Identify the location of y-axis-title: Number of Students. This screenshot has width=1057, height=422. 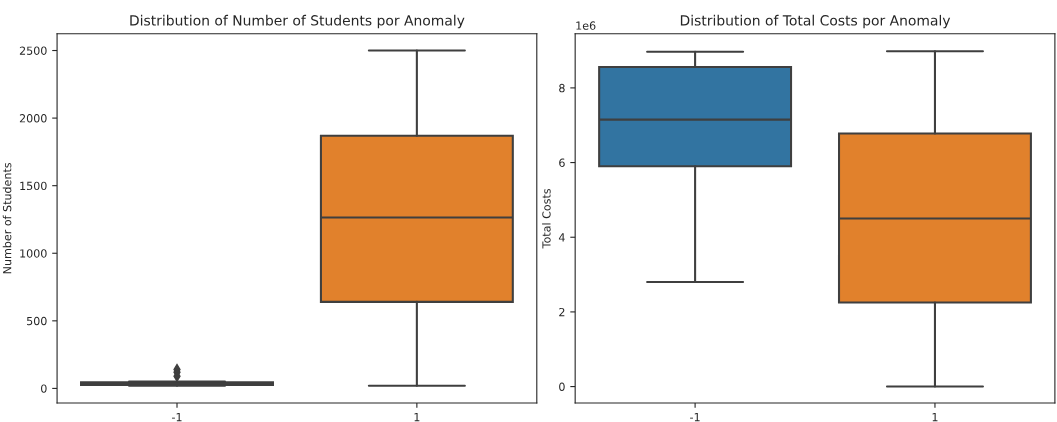
(7, 218).